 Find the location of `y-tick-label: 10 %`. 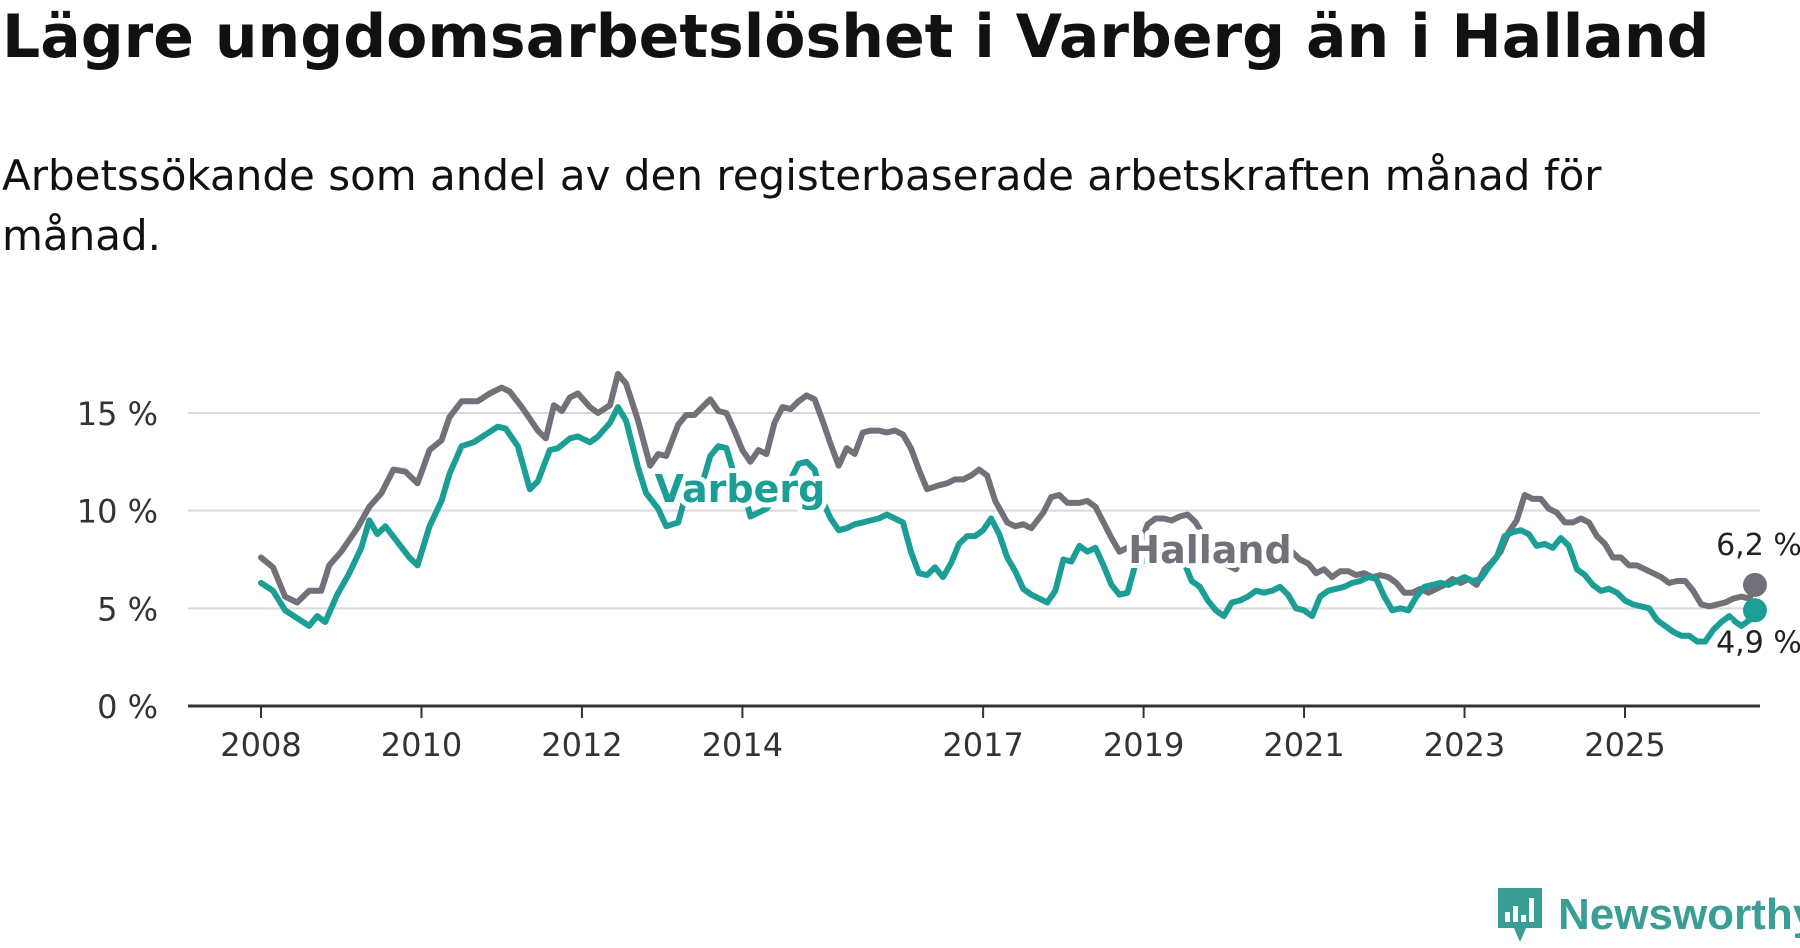

y-tick-label: 10 % is located at coordinates (117, 512).